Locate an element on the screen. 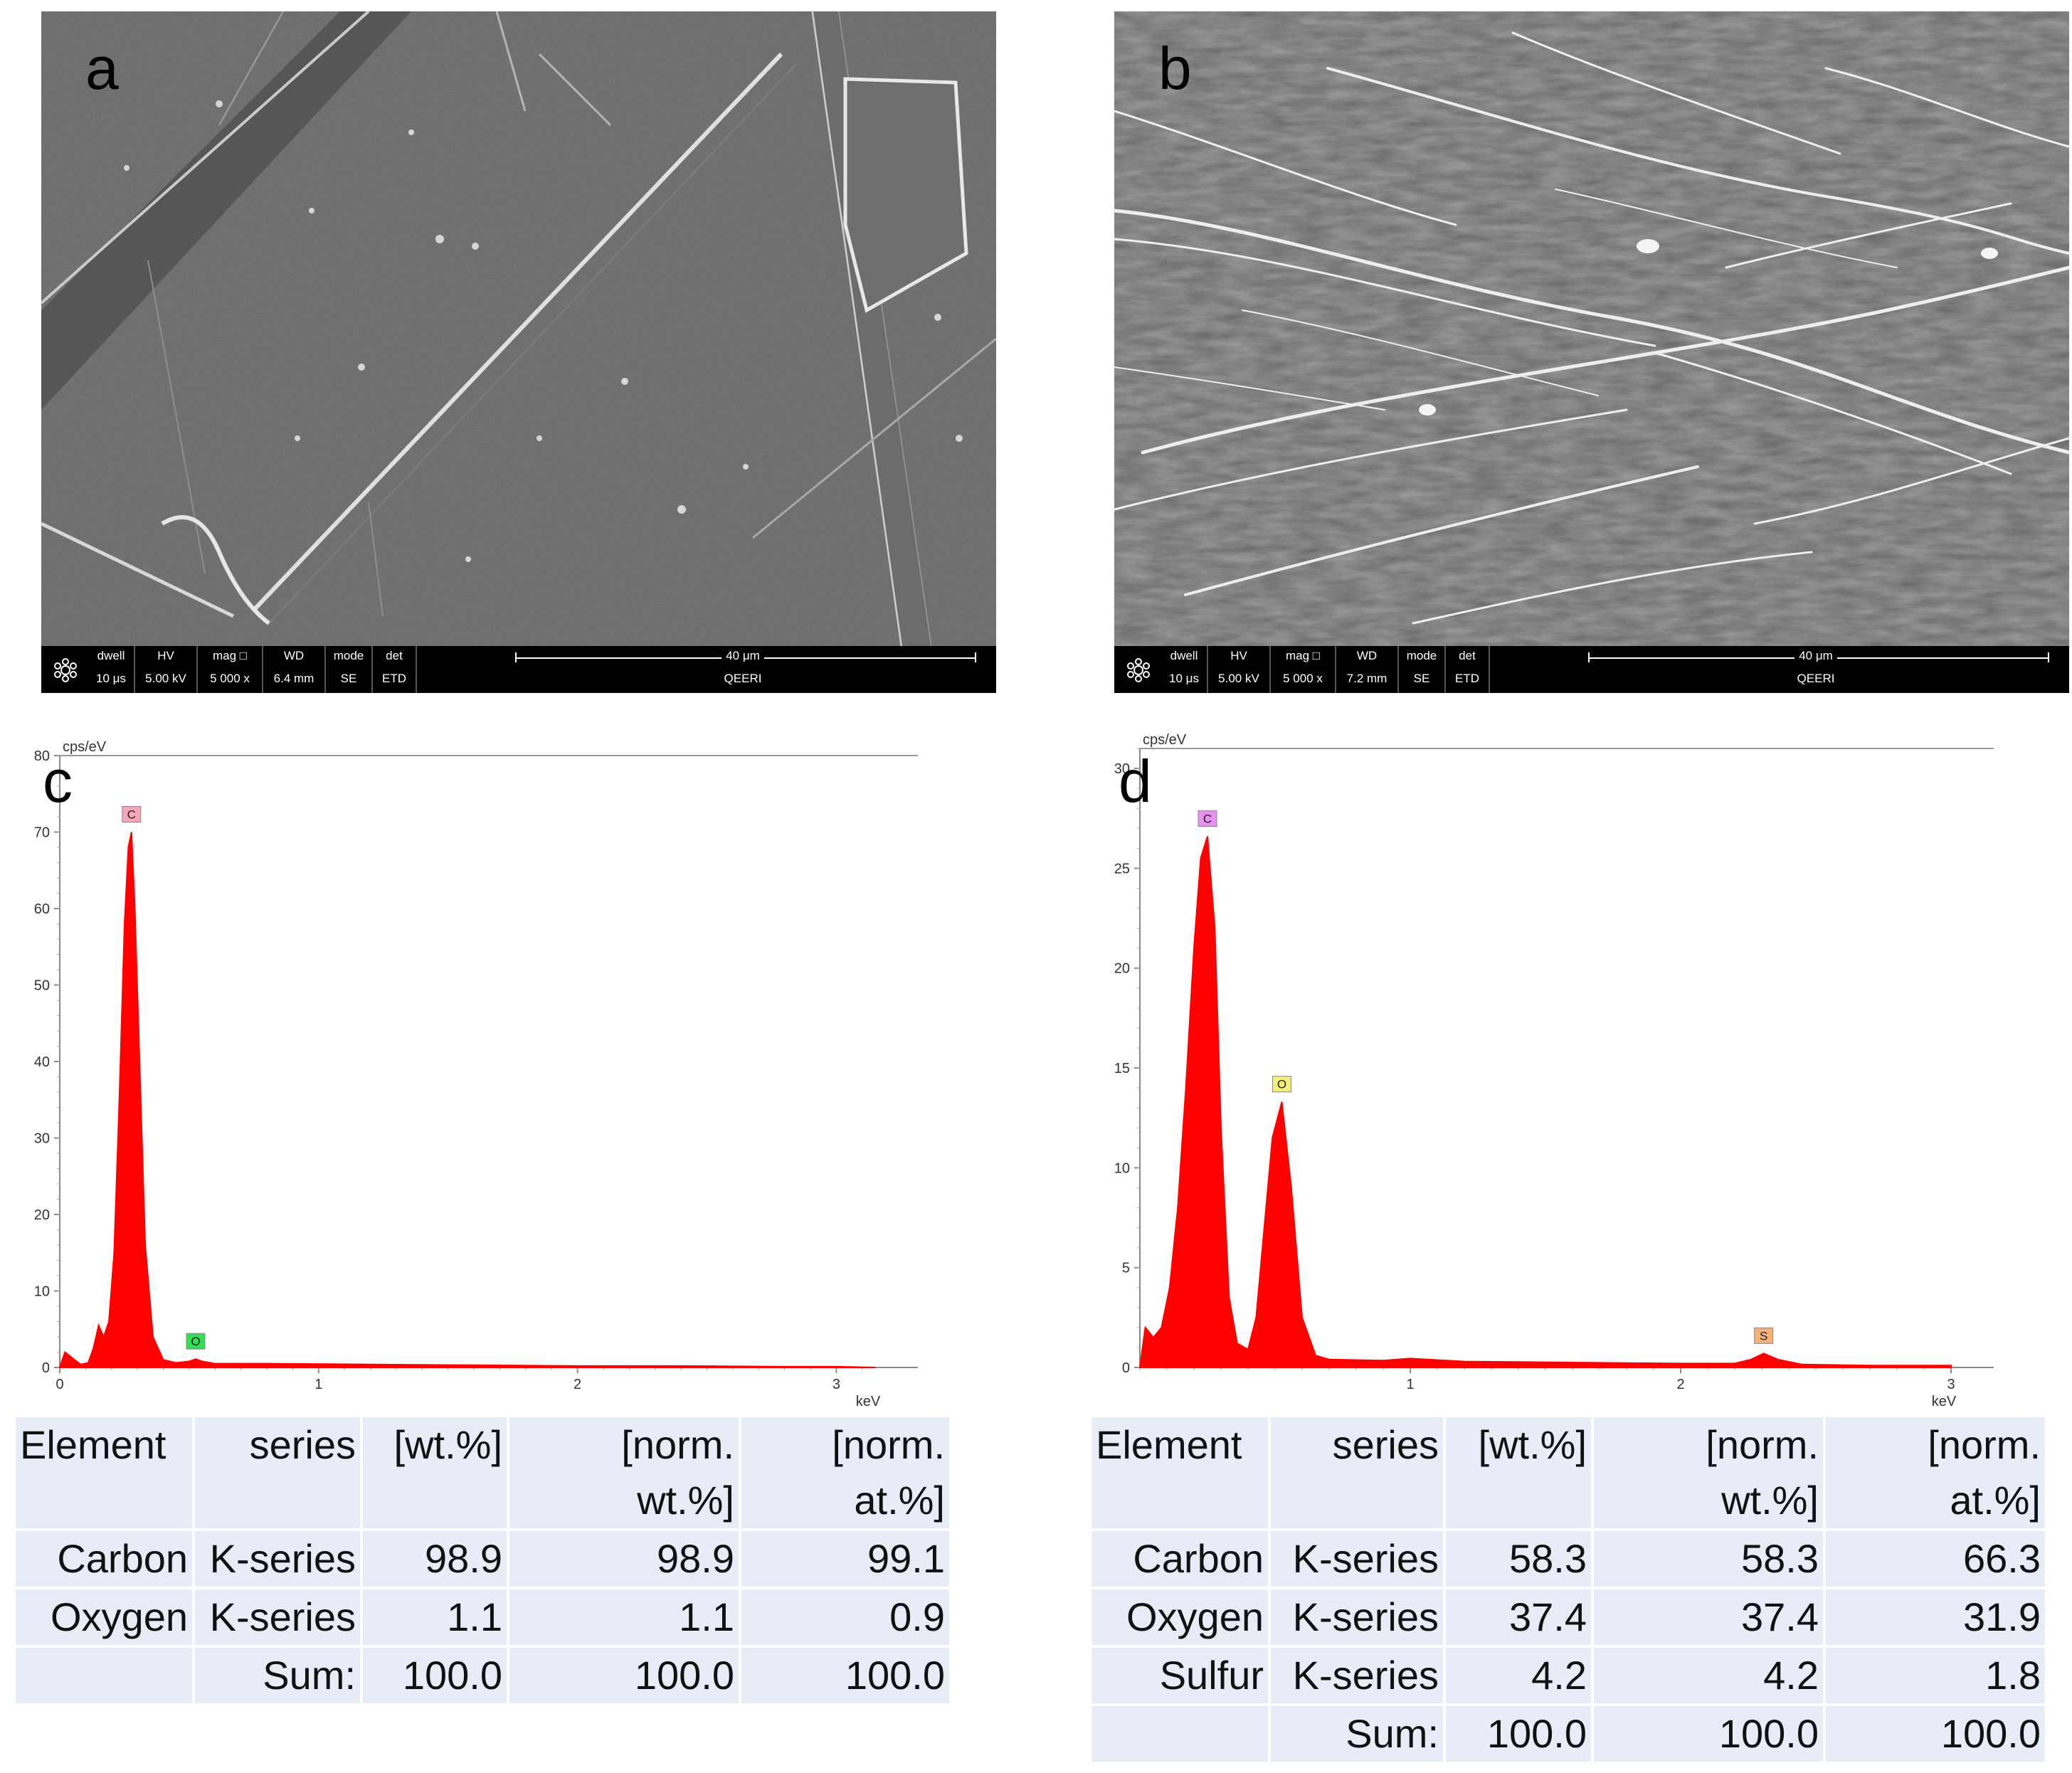 The image size is (2072, 1773). scale-label-b: 40 μm is located at coordinates (1816, 655).